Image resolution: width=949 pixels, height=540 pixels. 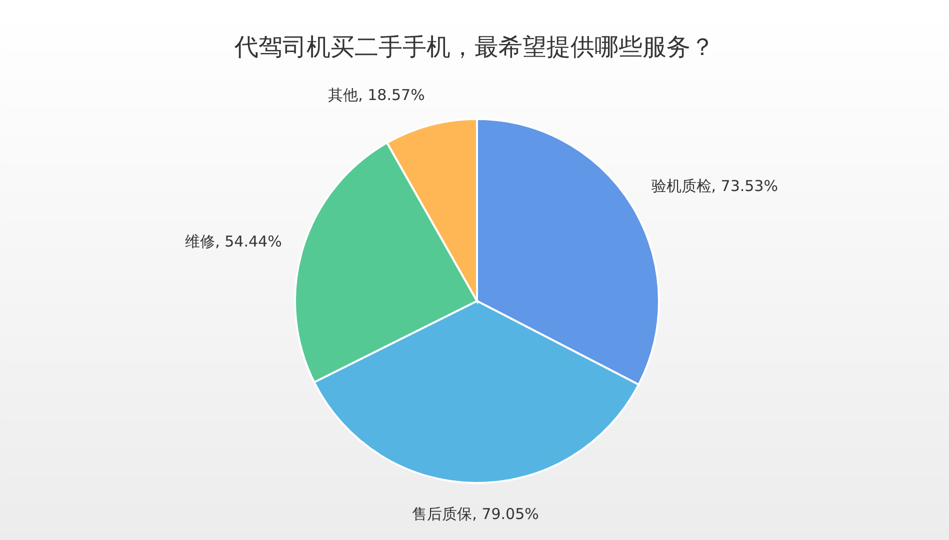 What do you see at coordinates (376, 95) in the screenshot?
I see `slice-label: 其他, 18.57%` at bounding box center [376, 95].